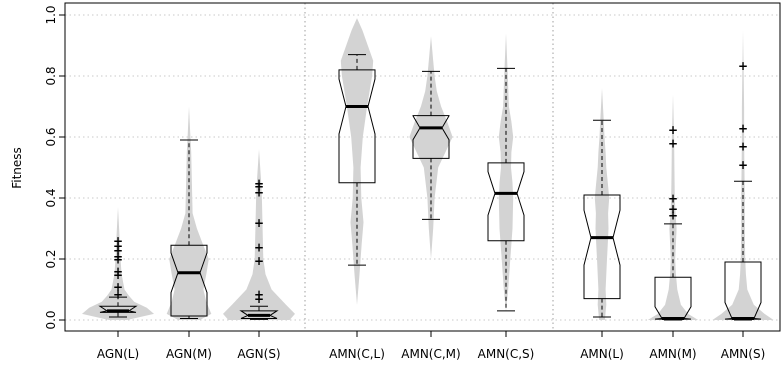  I want to click on boxplot: +++++, so click(673, 222).